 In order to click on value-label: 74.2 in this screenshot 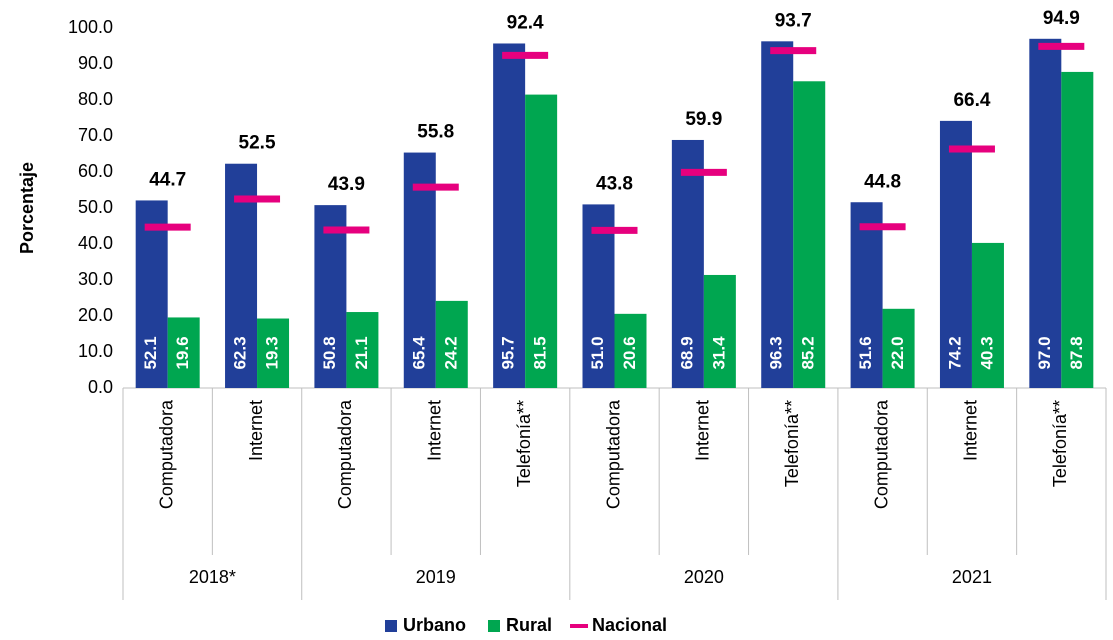, I will do `click(954, 352)`.